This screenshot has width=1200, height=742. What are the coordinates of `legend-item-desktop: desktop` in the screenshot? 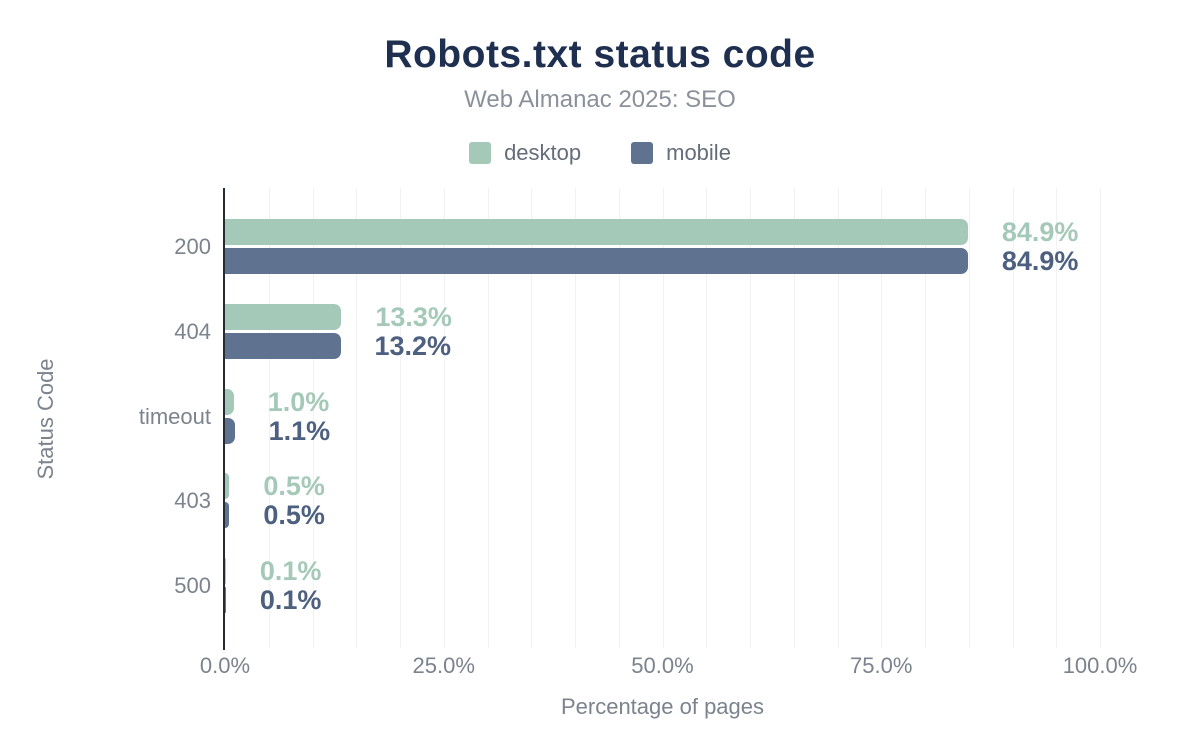 It's located at (525, 153).